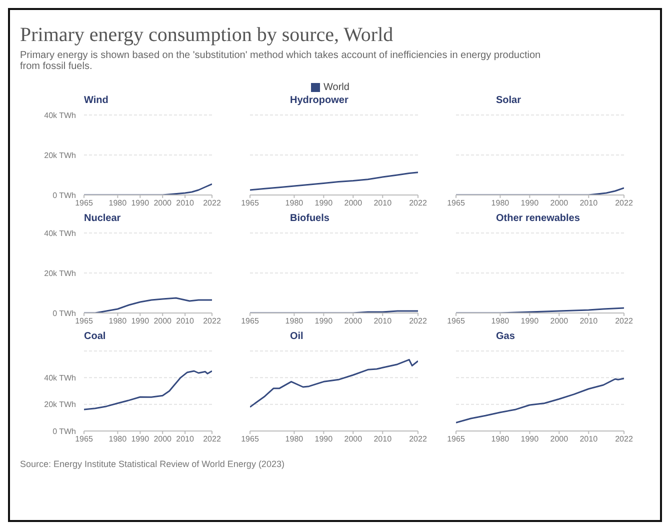  I want to click on chart-title: Oil, so click(297, 337).